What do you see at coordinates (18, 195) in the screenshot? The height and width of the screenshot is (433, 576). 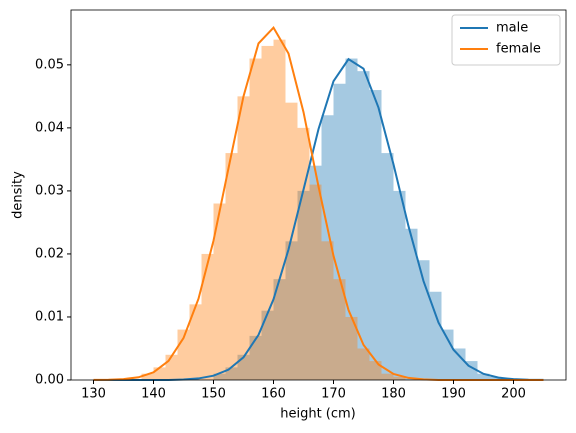 I see `y-axis-label: density` at bounding box center [18, 195].